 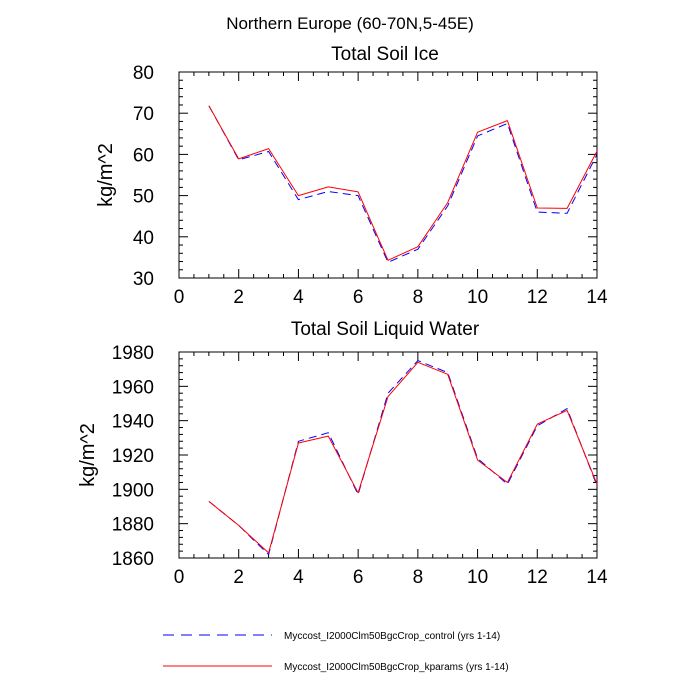 What do you see at coordinates (106, 175) in the screenshot?
I see `y-axis-label-soil-ice: kg/m^2` at bounding box center [106, 175].